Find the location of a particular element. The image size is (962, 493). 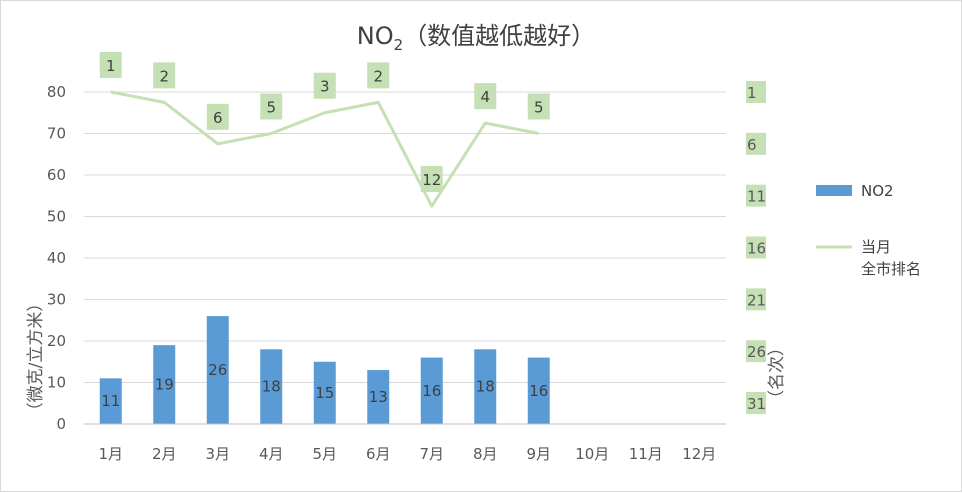

y2-tick-label: 11 is located at coordinates (756, 197).